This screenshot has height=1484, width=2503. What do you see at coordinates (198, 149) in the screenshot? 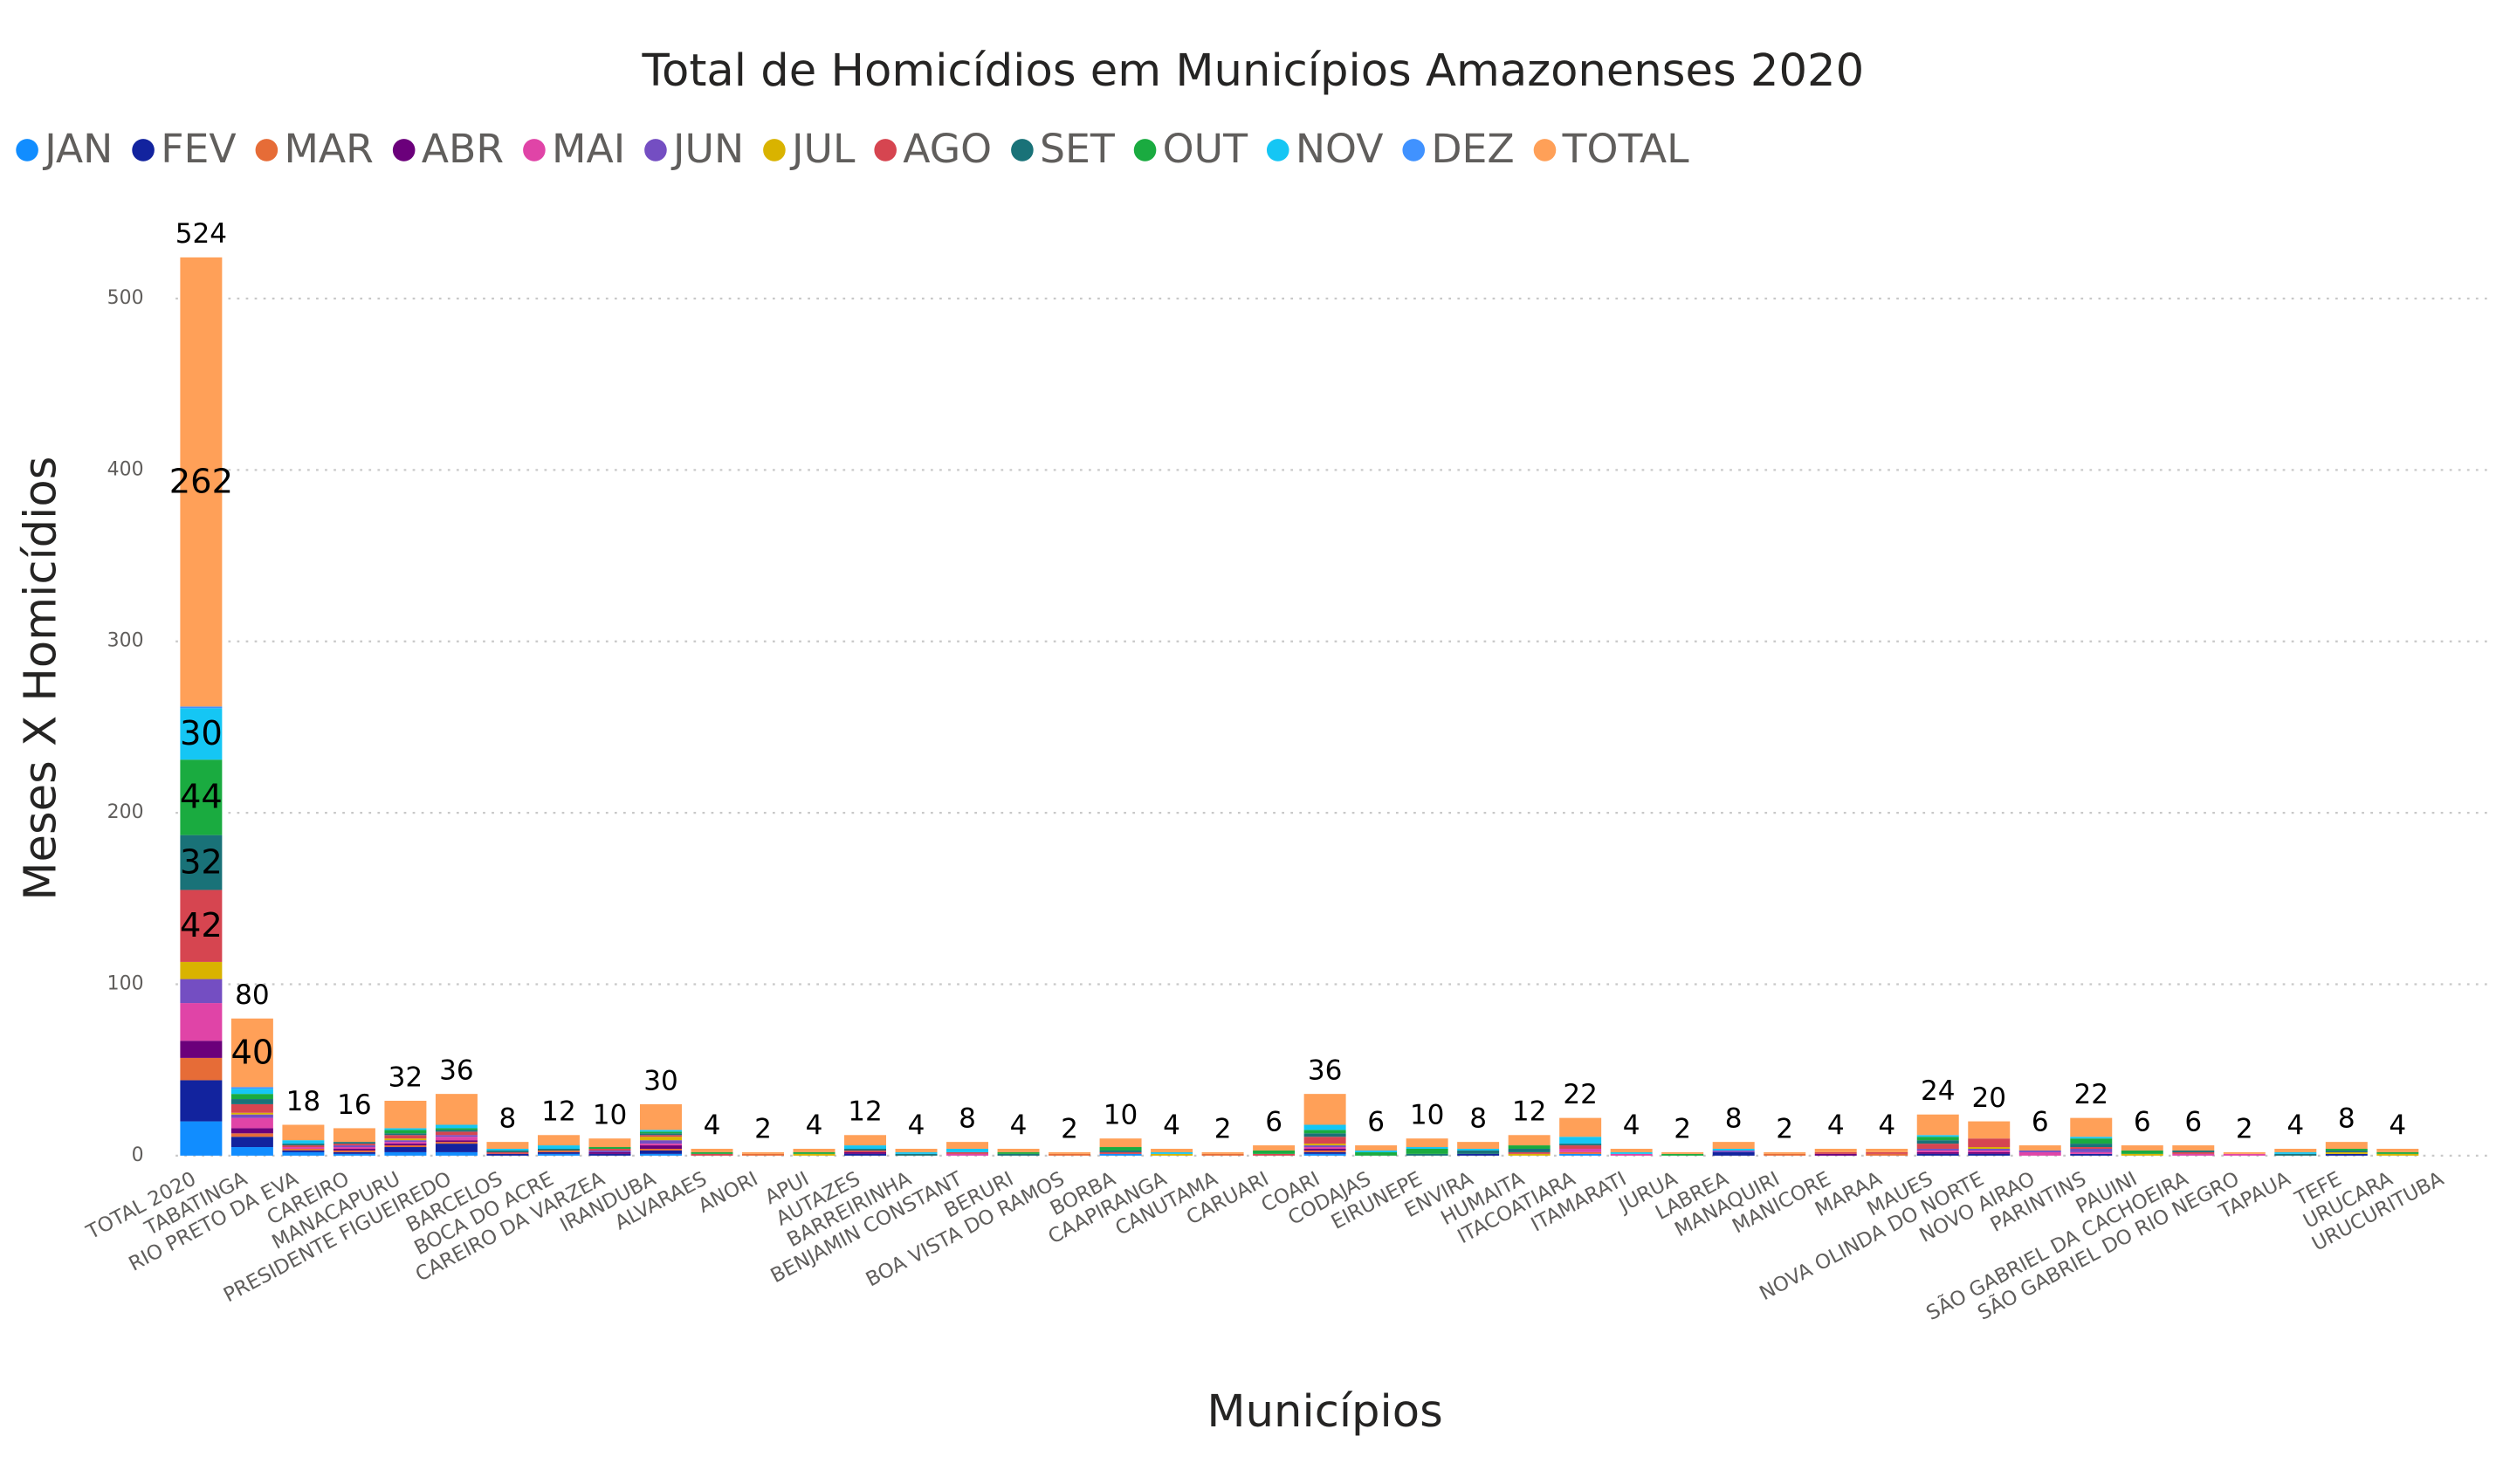
I see `legend-label: FEV` at bounding box center [198, 149].